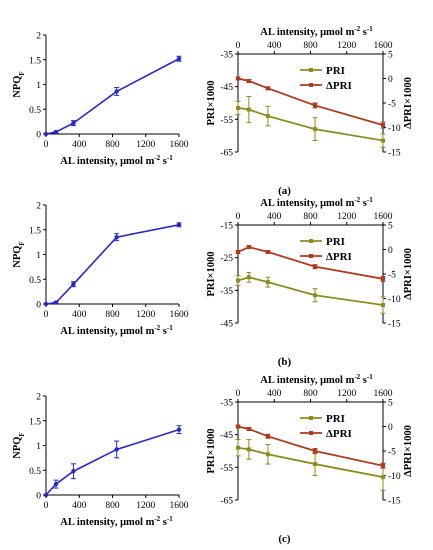  Describe the element at coordinates (310, 263) in the screenshot. I see `delta-pri-line` at that location.